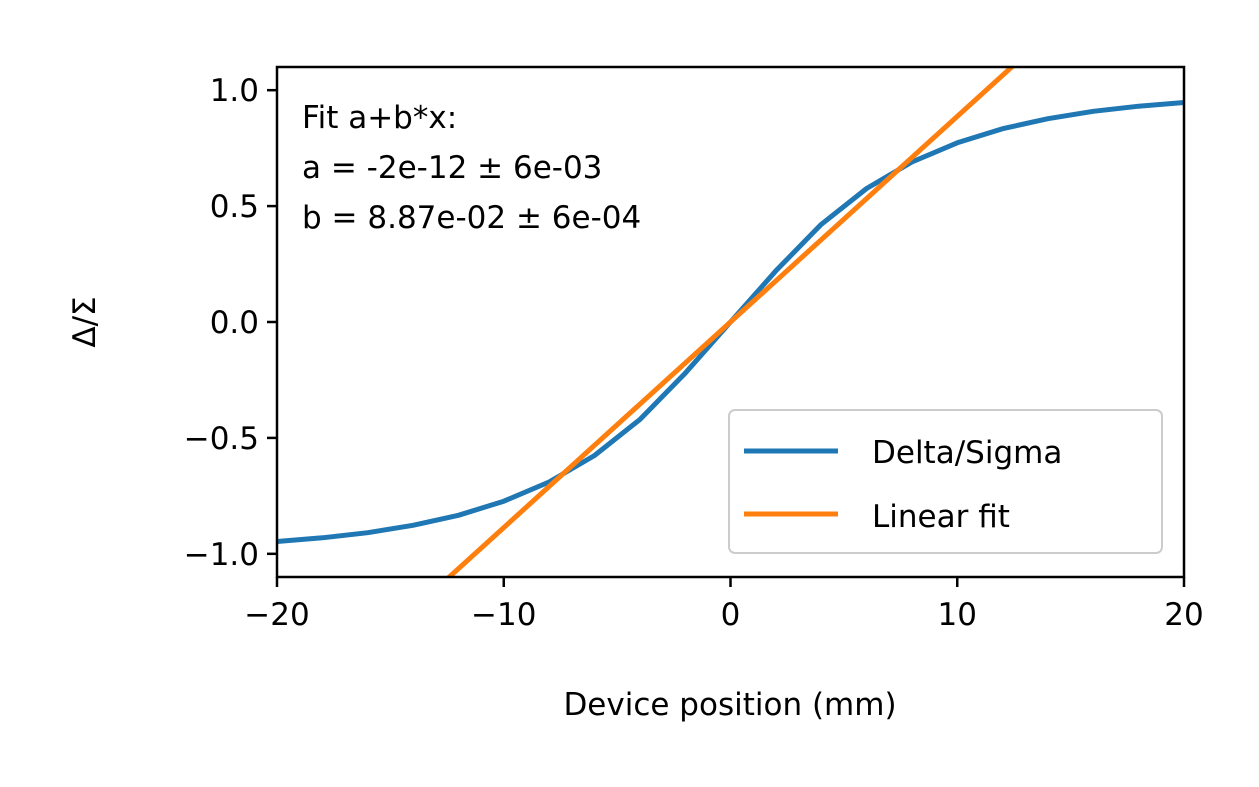 The image size is (1259, 787). Describe the element at coordinates (729, 705) in the screenshot. I see `x-axis-label: Device position (mm)` at that location.